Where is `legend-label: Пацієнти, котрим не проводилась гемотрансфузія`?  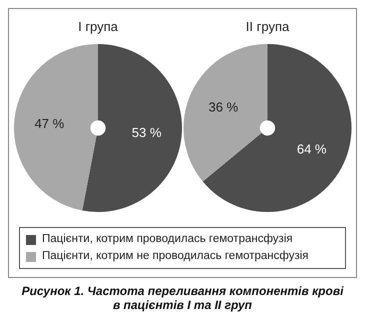 legend-label: Пацієнти, котрим не проводилась гемотрансфузія is located at coordinates (175, 256).